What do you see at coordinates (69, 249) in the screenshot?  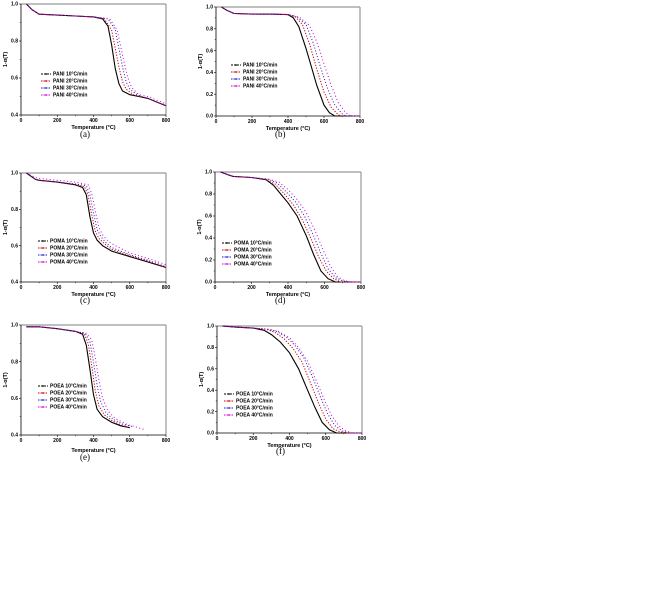 I see `legend-label: POMA 20°C/min` at bounding box center [69, 249].